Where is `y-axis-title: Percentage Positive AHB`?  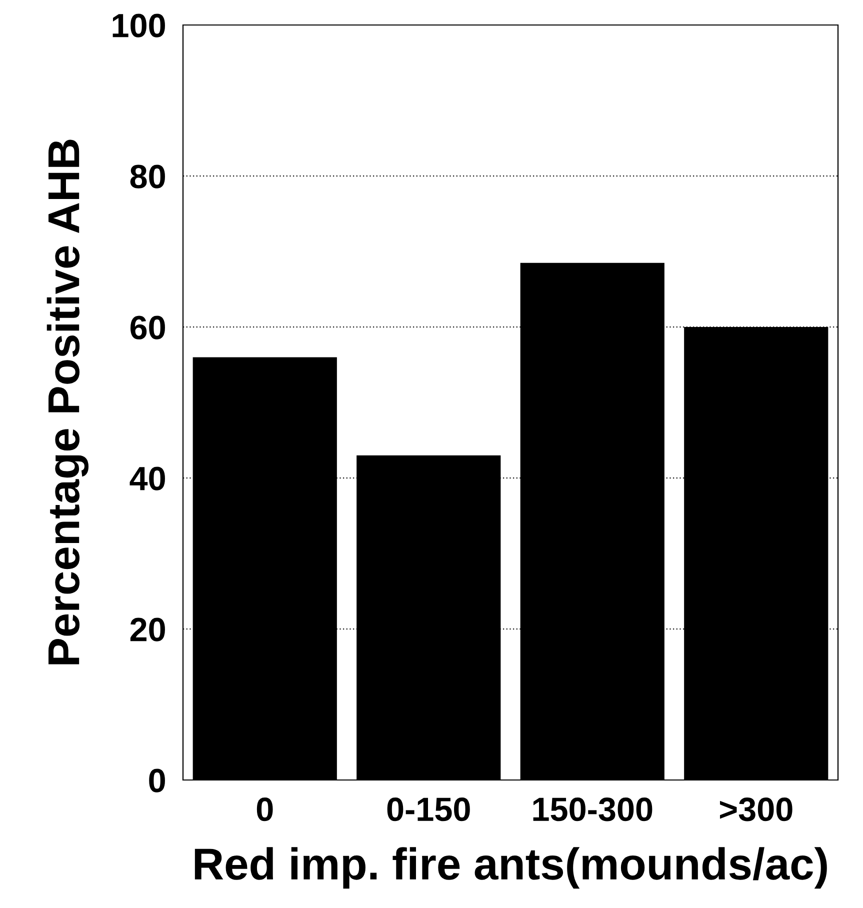 y-axis-title: Percentage Positive AHB is located at coordinates (67, 402).